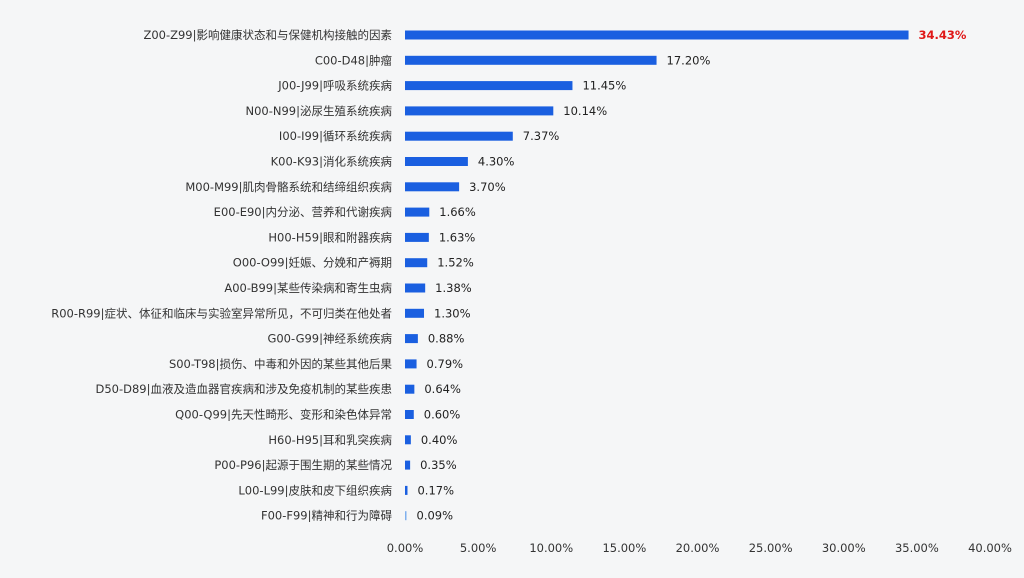  I want to click on value-label: 0.09%, so click(435, 516).